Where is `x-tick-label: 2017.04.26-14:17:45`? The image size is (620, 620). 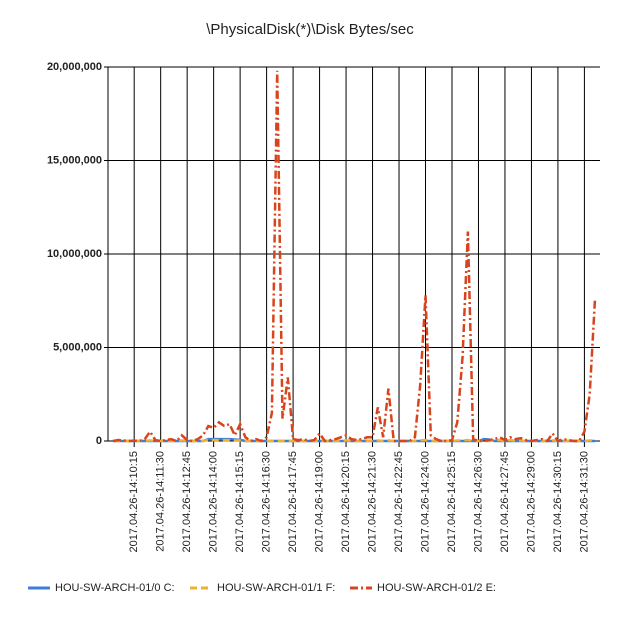
x-tick-label: 2017.04.26-14:17:45 is located at coordinates (293, 502).